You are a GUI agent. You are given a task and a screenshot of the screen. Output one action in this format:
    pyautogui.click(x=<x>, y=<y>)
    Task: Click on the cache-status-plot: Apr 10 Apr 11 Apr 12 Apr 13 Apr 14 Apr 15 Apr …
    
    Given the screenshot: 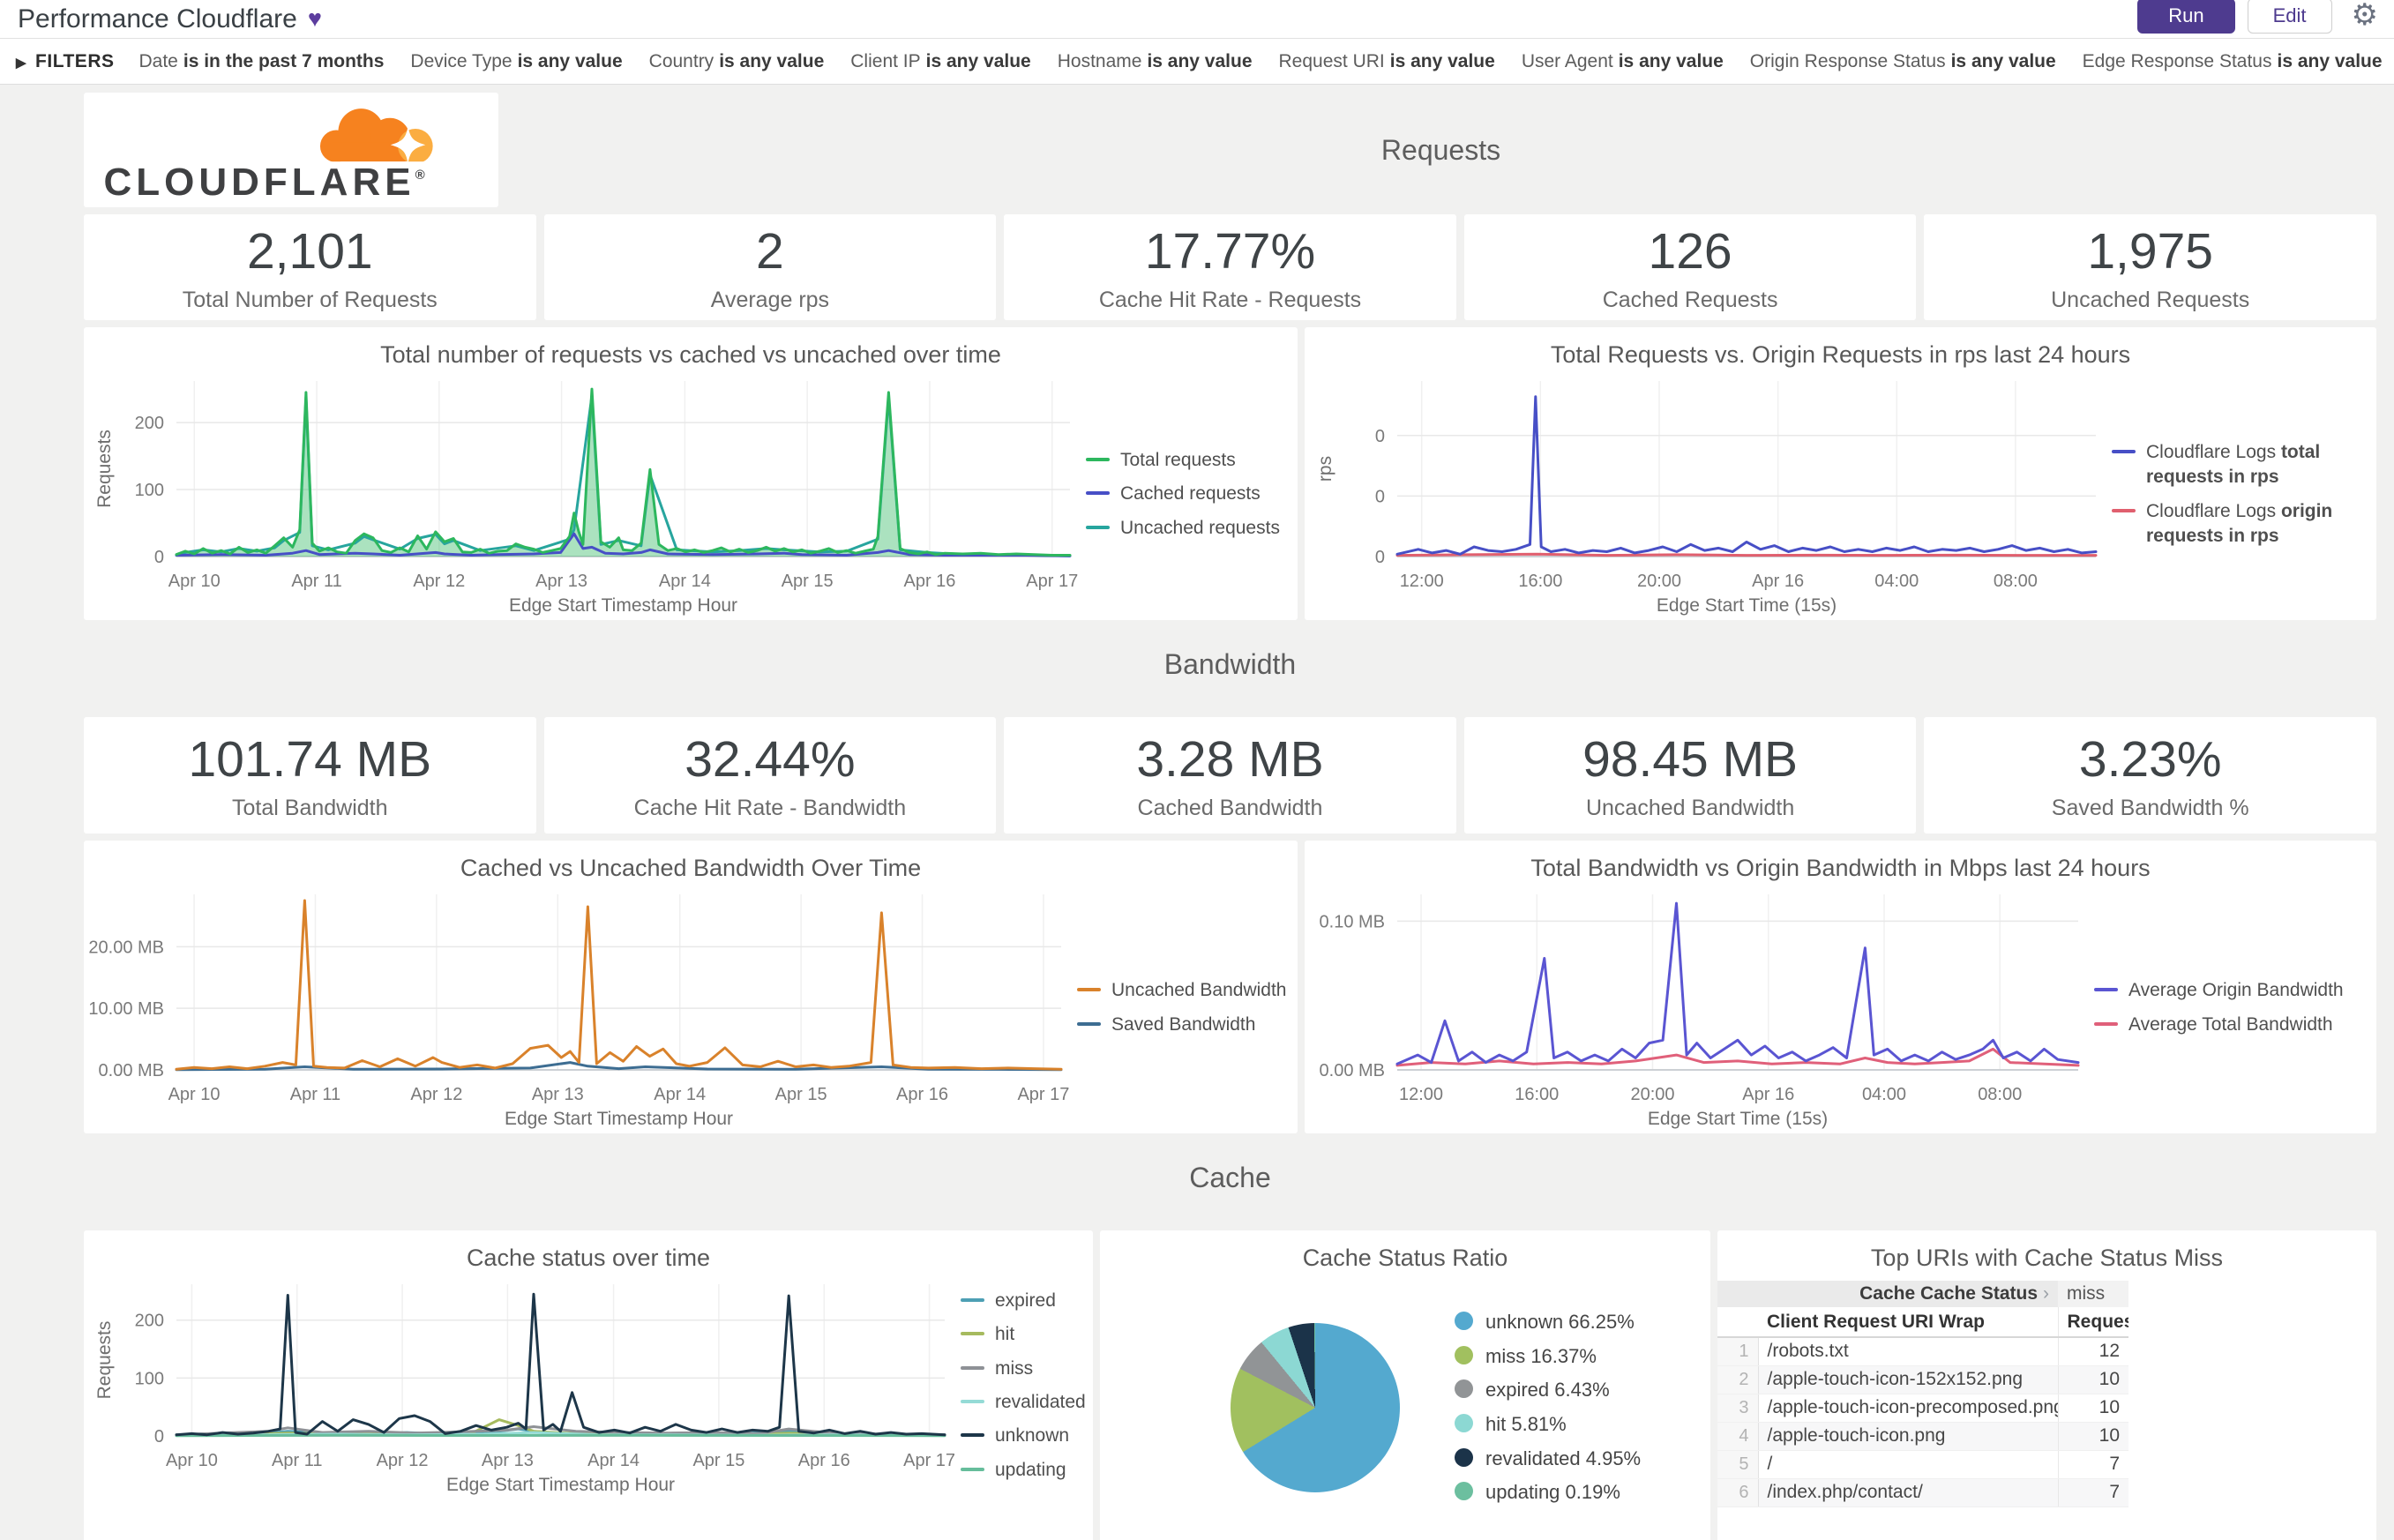 What is the action you would take?
    pyautogui.click(x=522, y=1385)
    